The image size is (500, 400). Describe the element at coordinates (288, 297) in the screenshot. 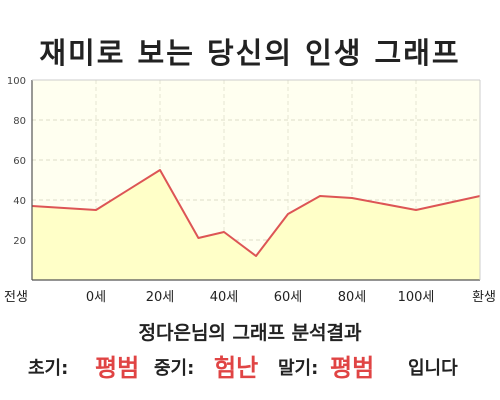

I see `x-tick-label: 60세` at that location.